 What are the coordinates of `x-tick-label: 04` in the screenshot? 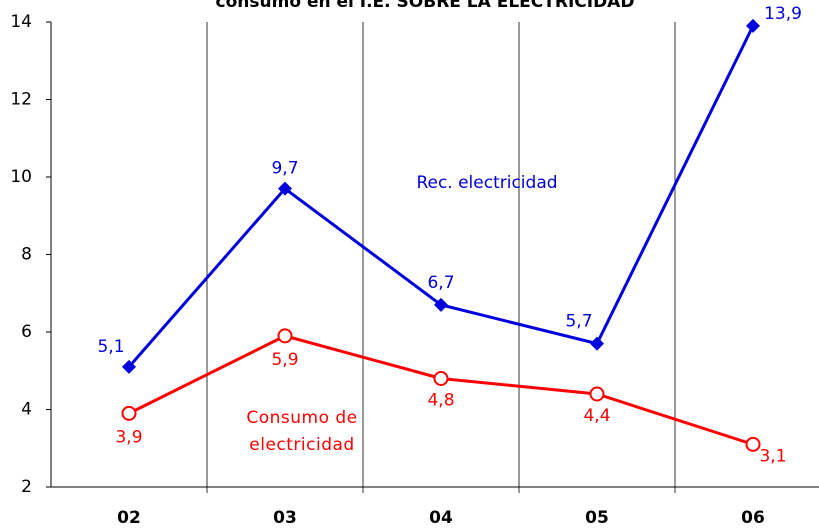 It's located at (441, 518).